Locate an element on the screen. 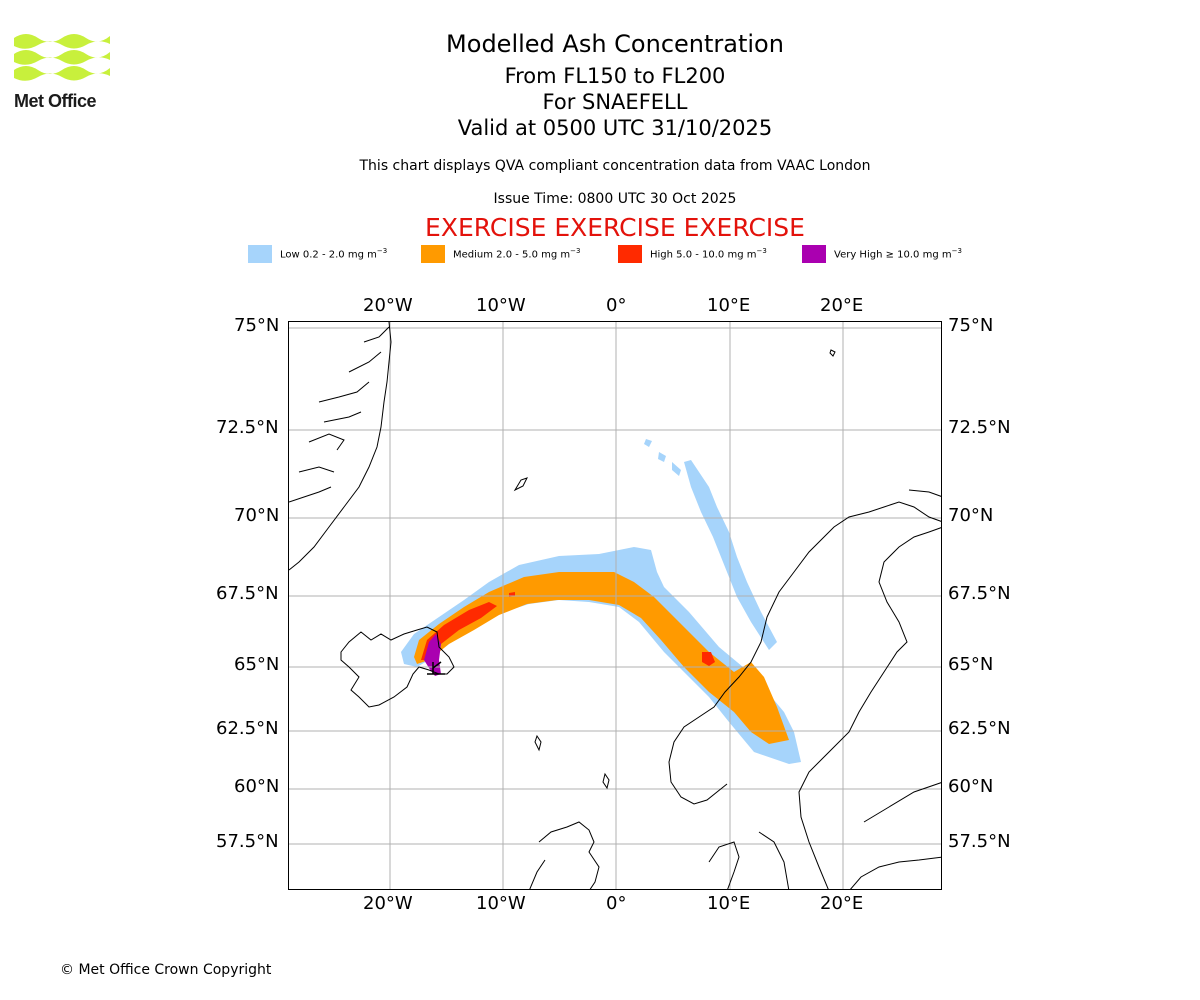 The image size is (1200, 1000). legend-item-high: High 5.0 - 10.0 mg m−3 is located at coordinates (692, 254).